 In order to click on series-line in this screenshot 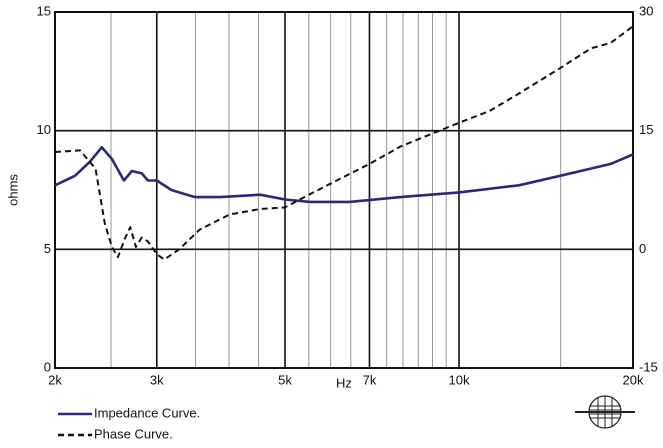, I will do `click(344, 175)`.